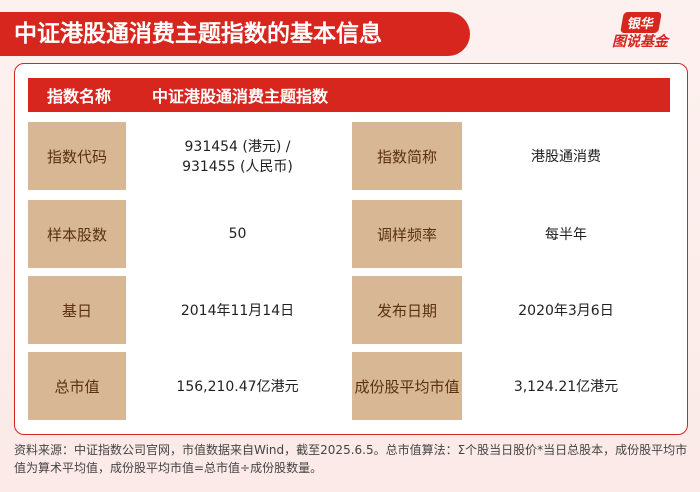 This screenshot has height=492, width=700. Describe the element at coordinates (235, 34) in the screenshot. I see `title-banner: 中证港股通消费主题指数的基本信息` at that location.